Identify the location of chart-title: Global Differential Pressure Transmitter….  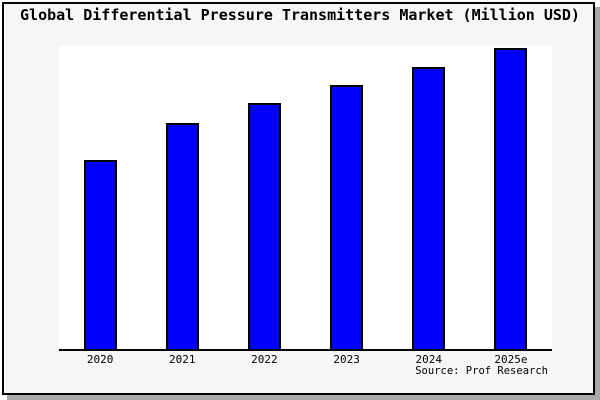
(300, 15).